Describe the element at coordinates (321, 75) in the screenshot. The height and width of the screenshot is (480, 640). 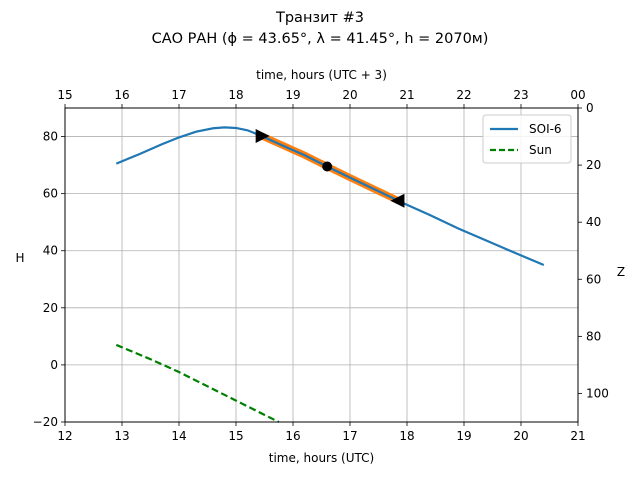
I see `top-axis-label: time, hours (UTC + 3)` at that location.